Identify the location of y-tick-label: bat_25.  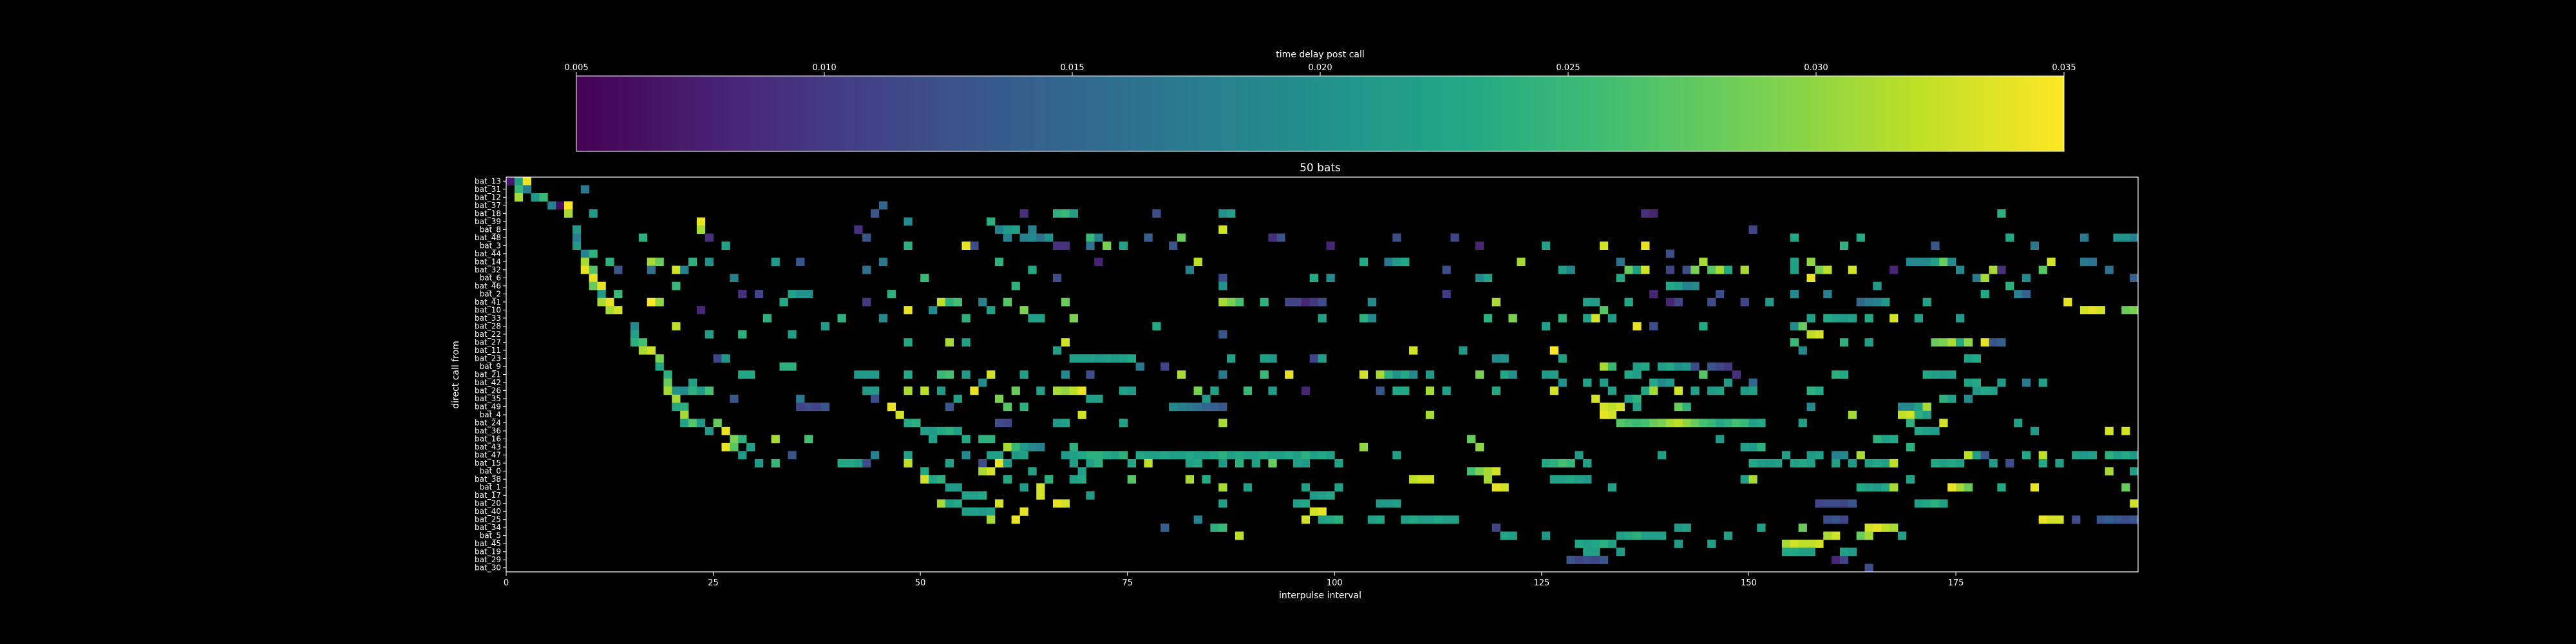
(488, 519).